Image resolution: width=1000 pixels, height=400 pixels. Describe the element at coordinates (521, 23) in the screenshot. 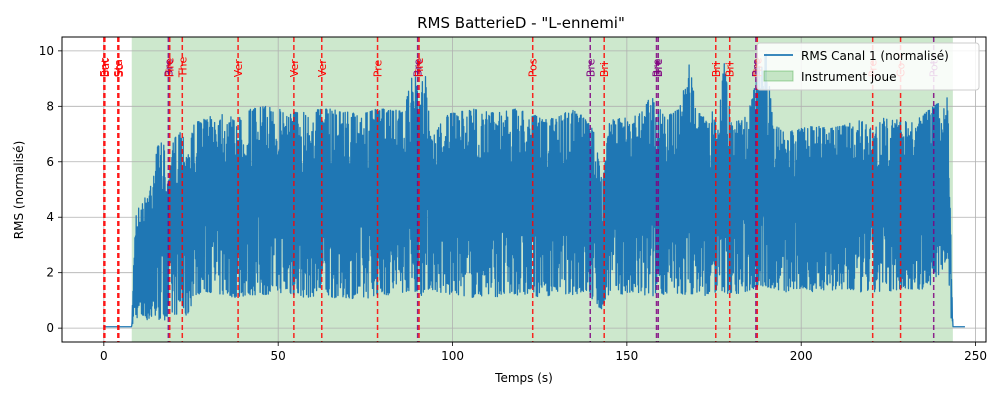

I see `chart-title: RMS BatterieD - "L-ennemi"` at that location.